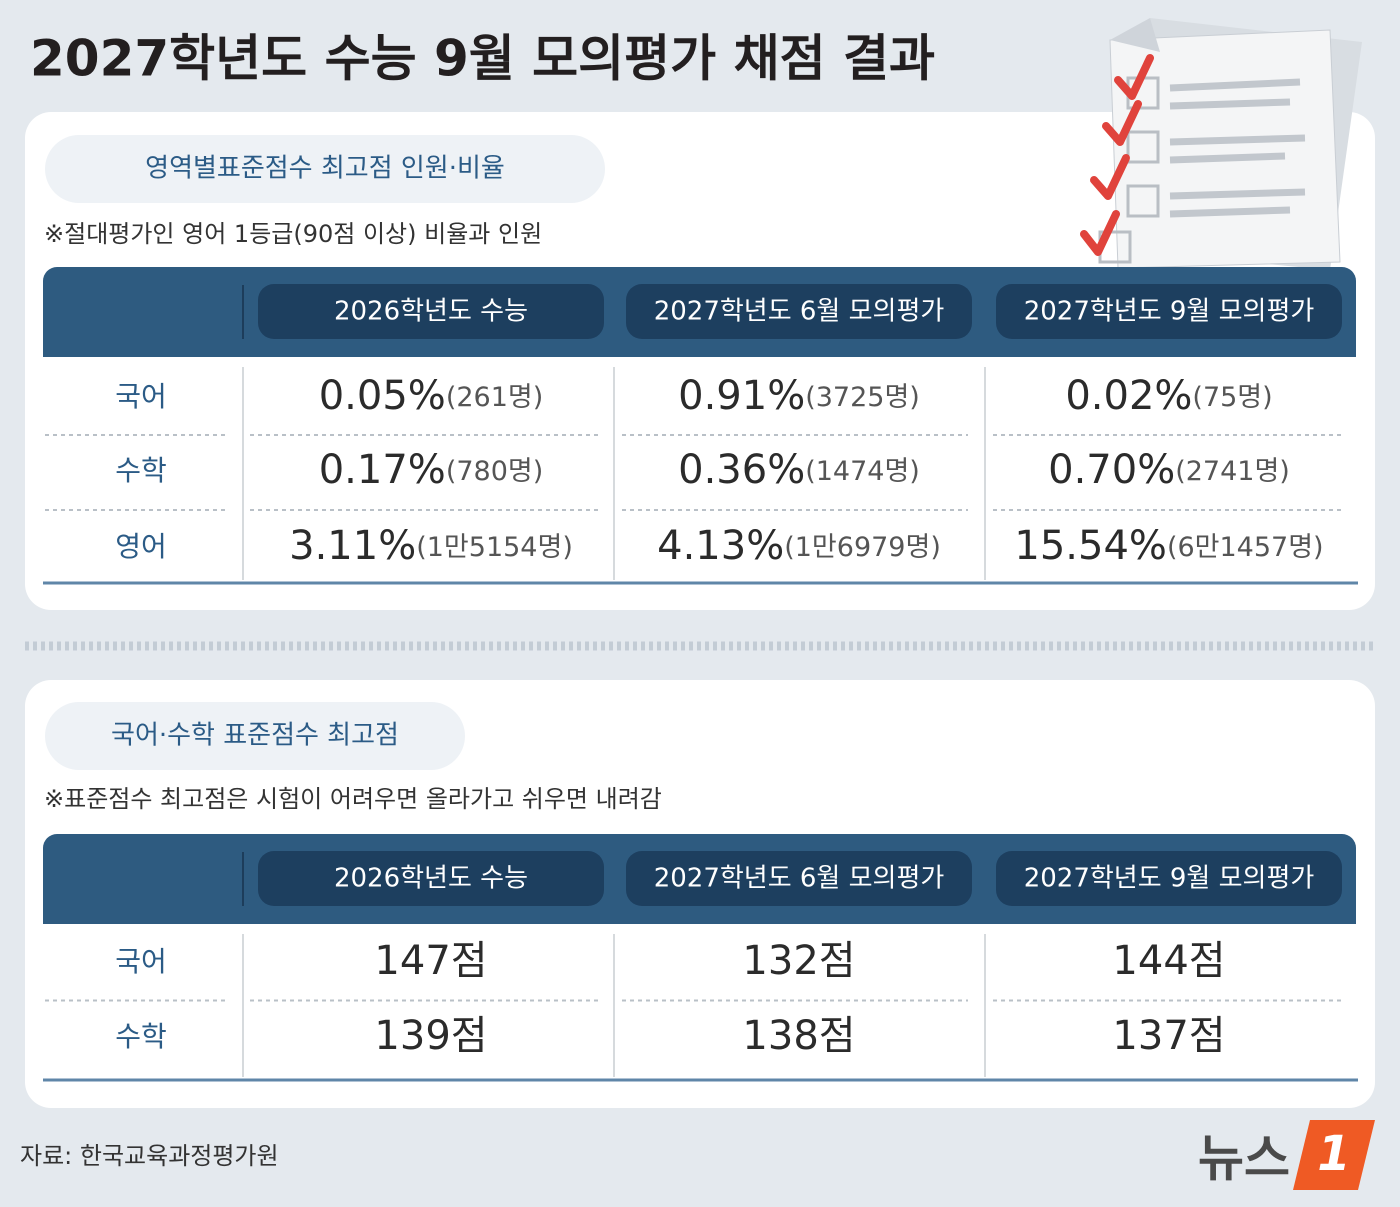 Image resolution: width=1400 pixels, height=1207 pixels. I want to click on title: 2027학년도 수능 9월 모의평가 채점 결과, so click(482, 59).